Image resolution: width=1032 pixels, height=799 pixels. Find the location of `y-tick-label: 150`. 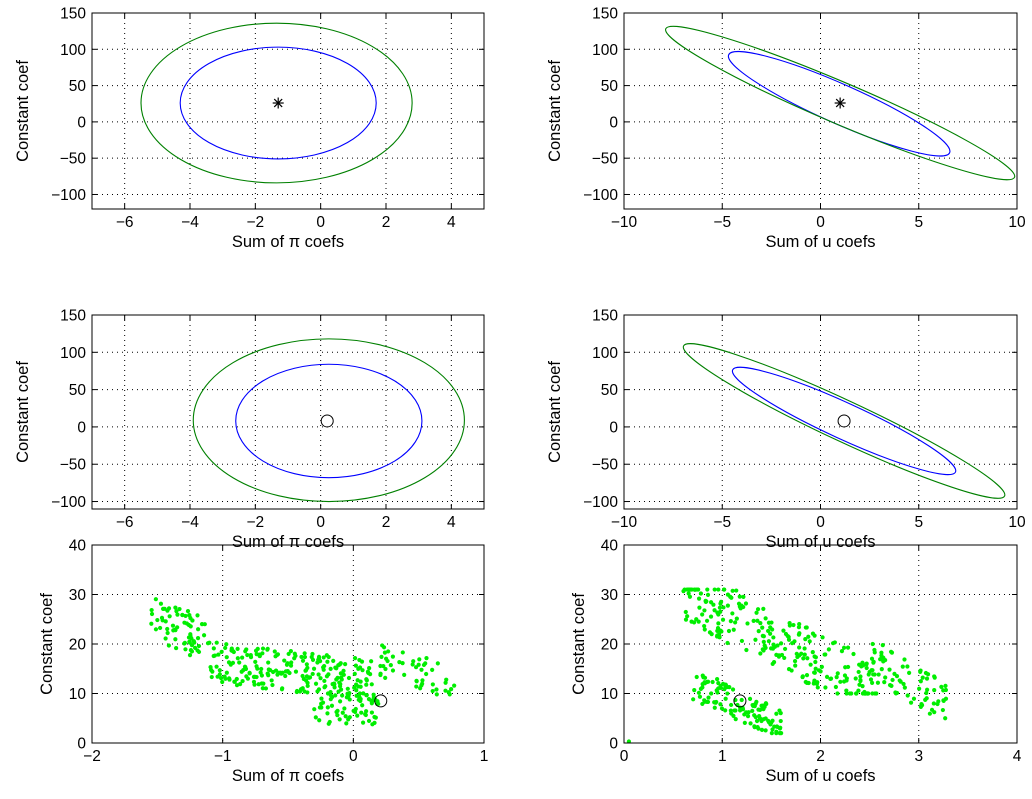

y-tick-label: 150 is located at coordinates (605, 14).